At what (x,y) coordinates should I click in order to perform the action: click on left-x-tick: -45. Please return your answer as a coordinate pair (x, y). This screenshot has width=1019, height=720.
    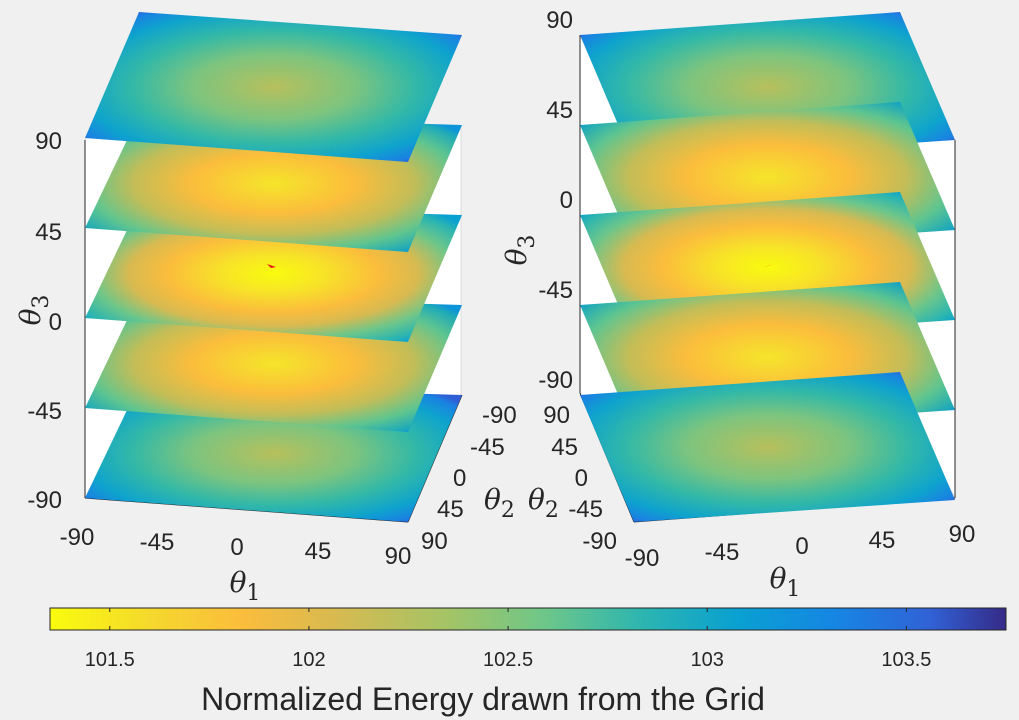
    Looking at the image, I should click on (157, 542).